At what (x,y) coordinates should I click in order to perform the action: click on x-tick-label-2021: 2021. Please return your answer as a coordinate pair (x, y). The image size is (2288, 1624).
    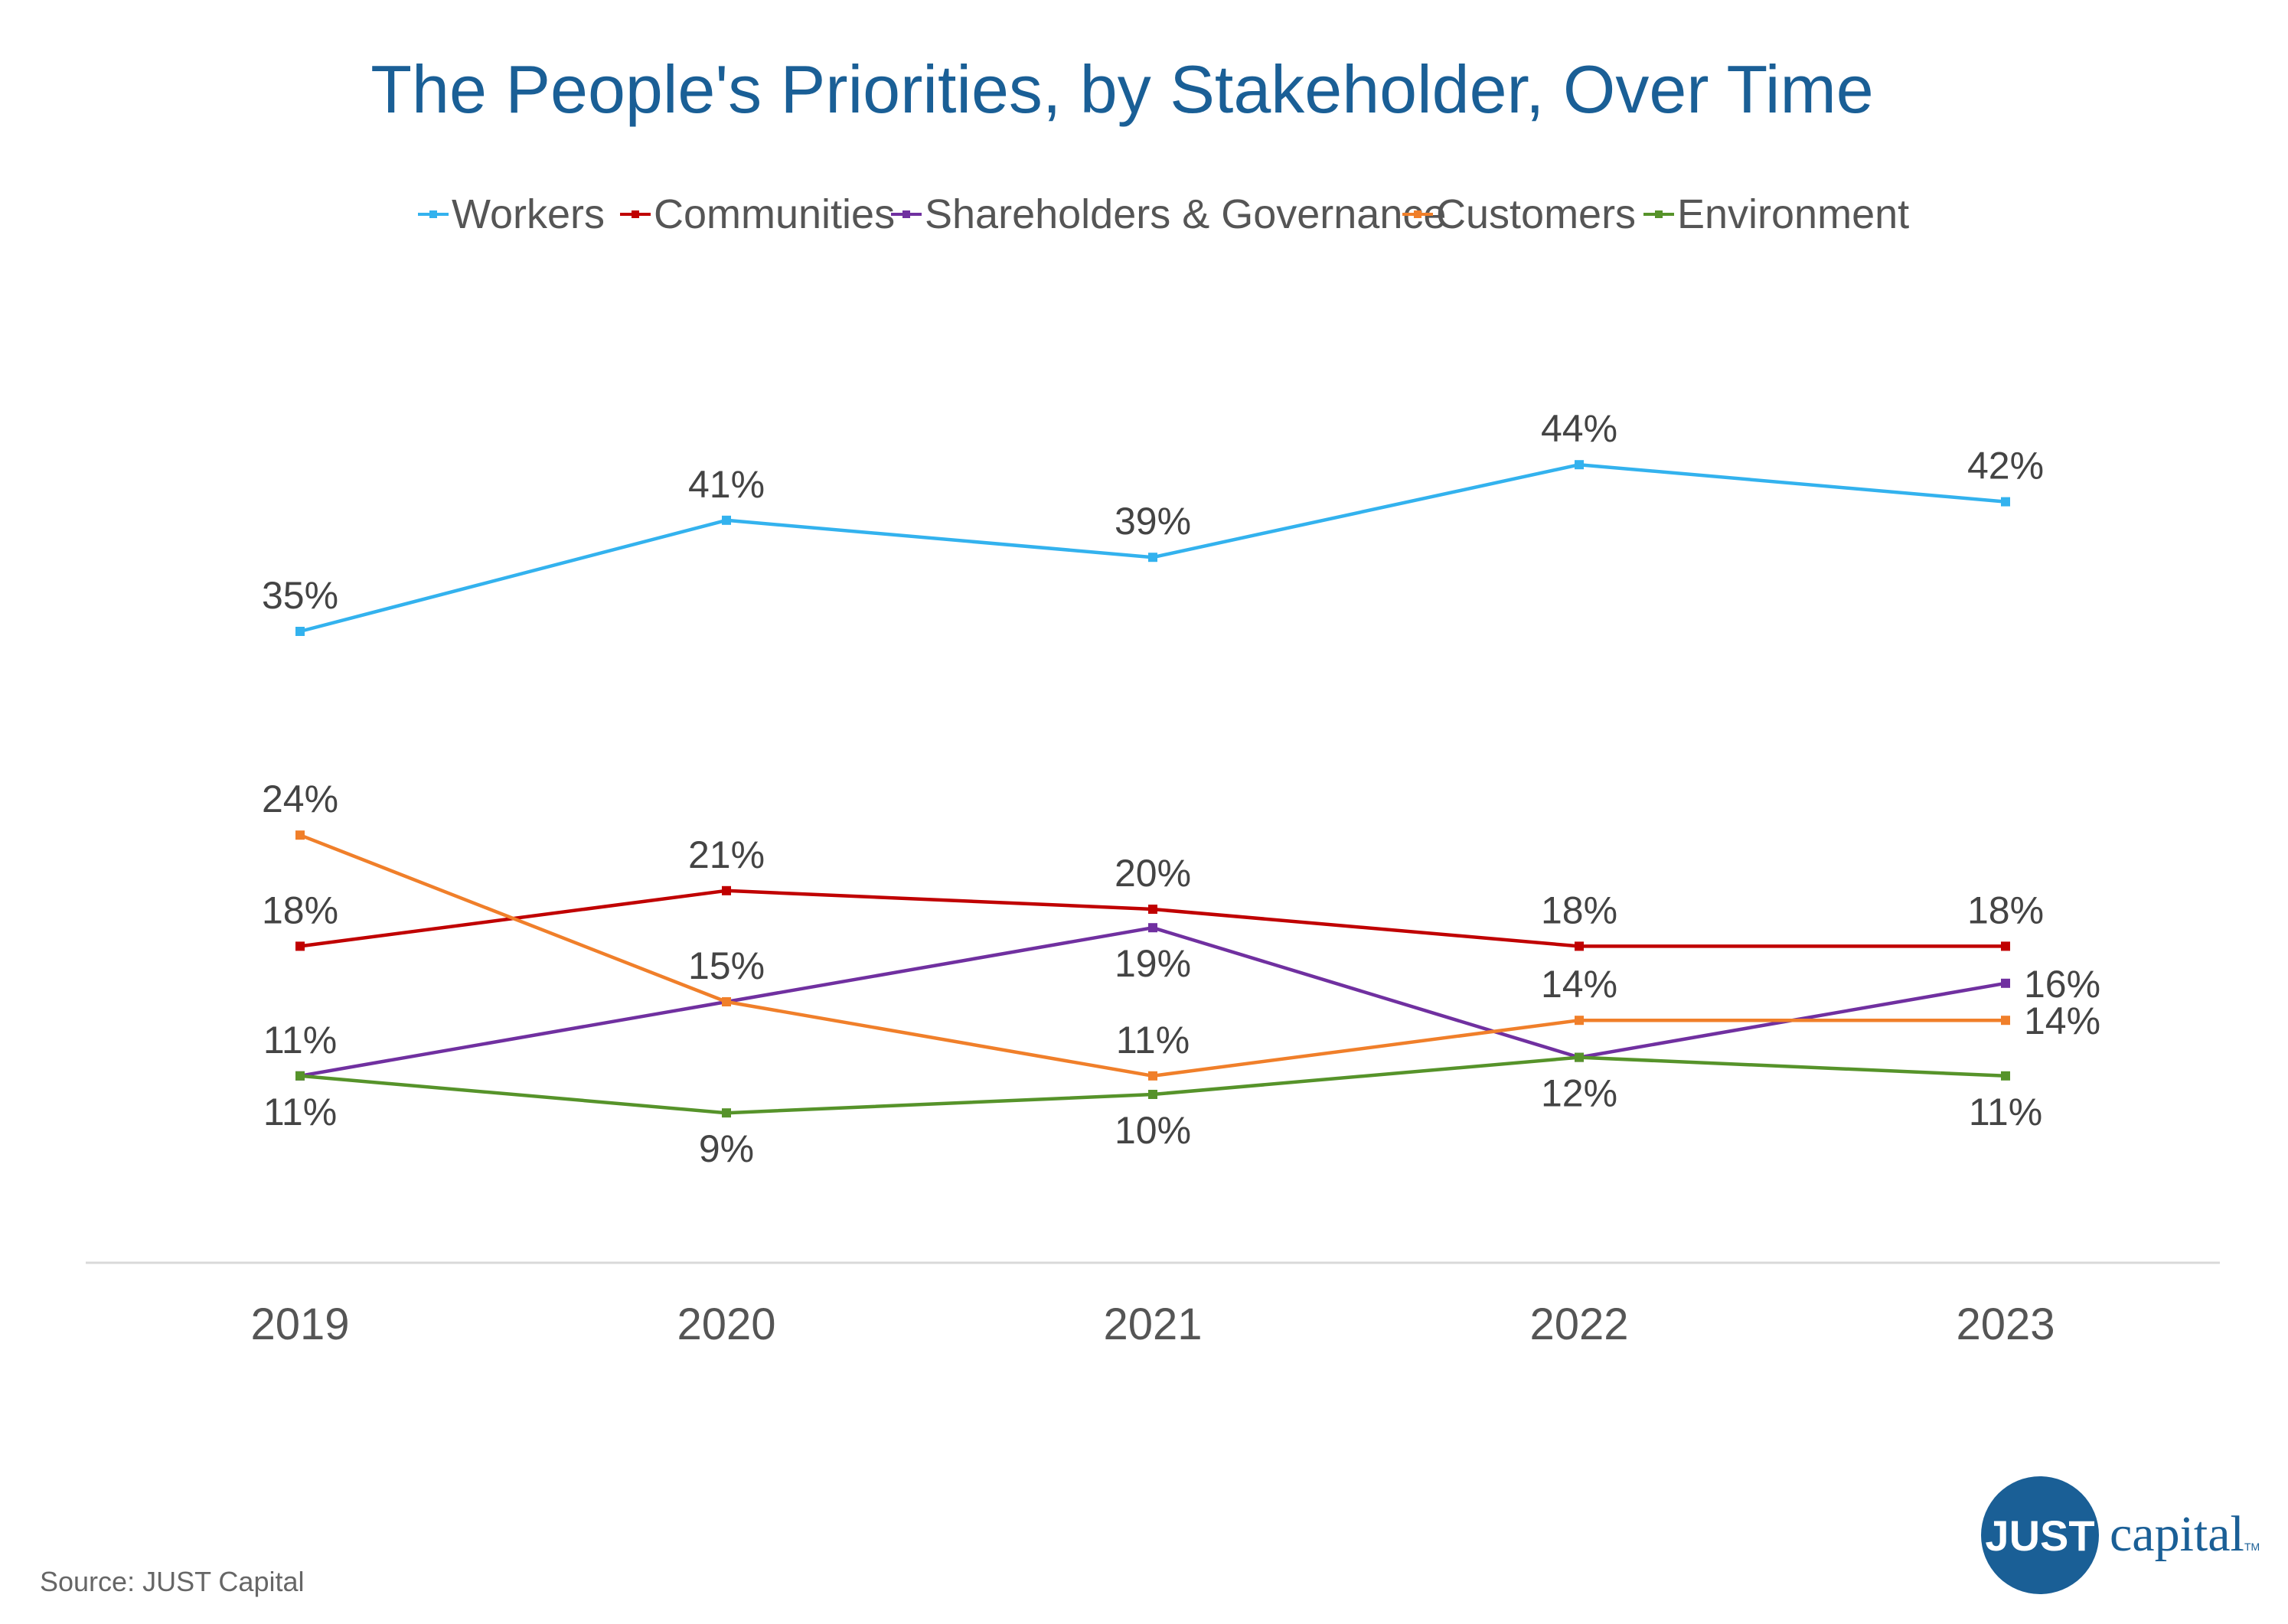
    Looking at the image, I should click on (1152, 1324).